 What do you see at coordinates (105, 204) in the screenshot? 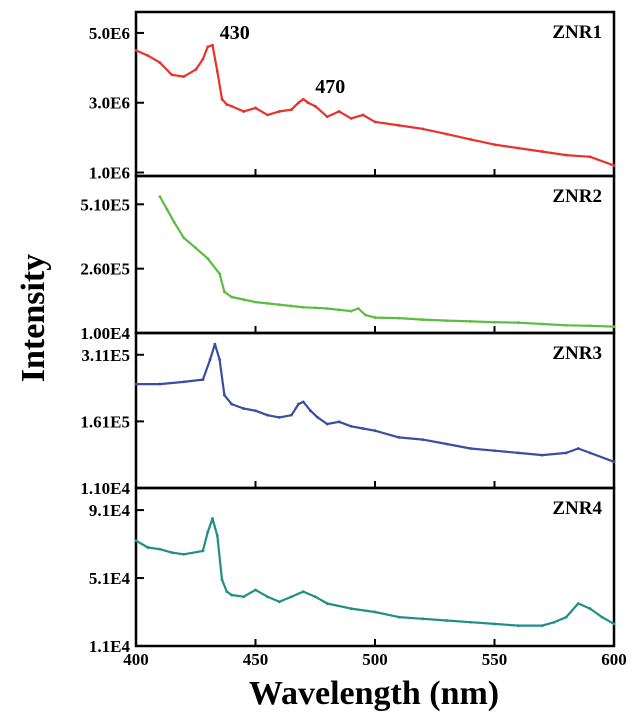
I see `y-tick-label: 5.10E5` at bounding box center [105, 204].